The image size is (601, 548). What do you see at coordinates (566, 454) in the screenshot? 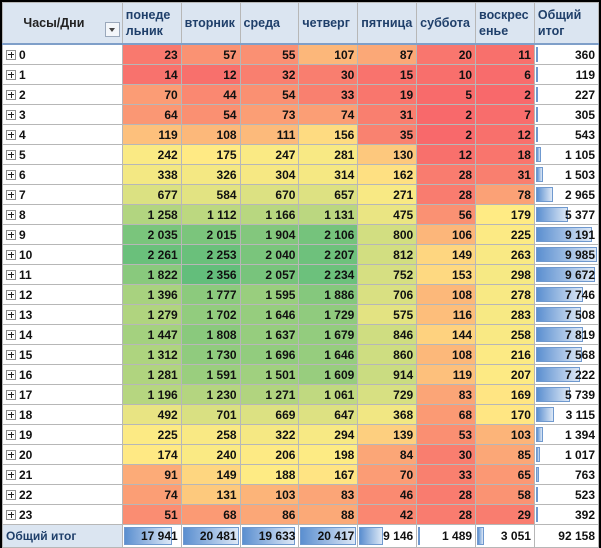
I see `row-total-cell: 1 017` at bounding box center [566, 454].